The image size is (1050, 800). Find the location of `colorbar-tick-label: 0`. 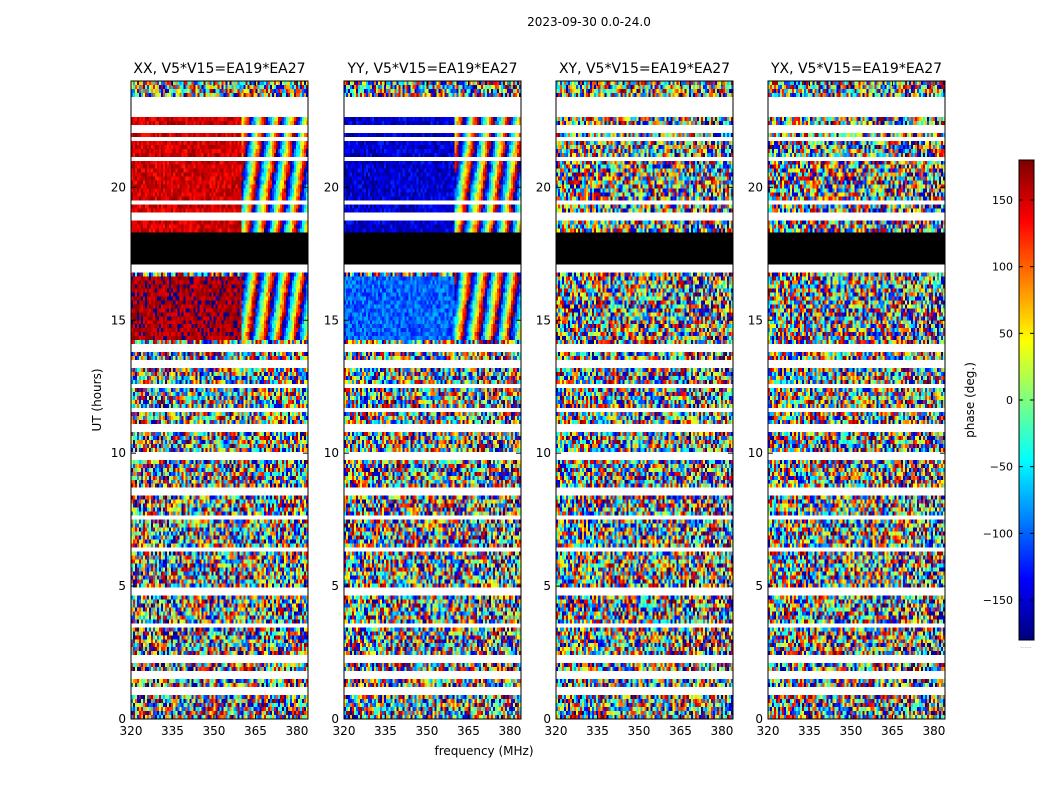

colorbar-tick-label: 0 is located at coordinates (1009, 400).